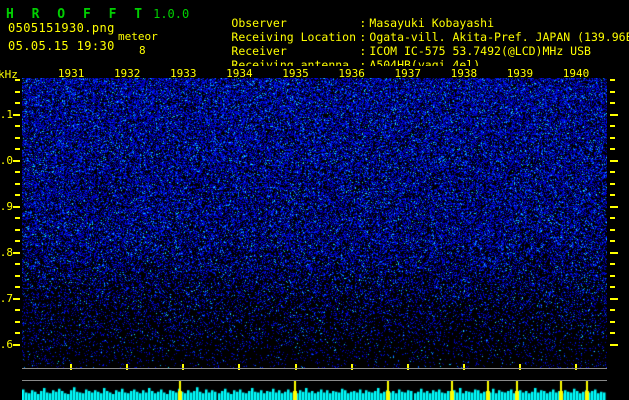  What do you see at coordinates (294, 37) in the screenshot?
I see `info-key: Receiving Location` at bounding box center [294, 37].